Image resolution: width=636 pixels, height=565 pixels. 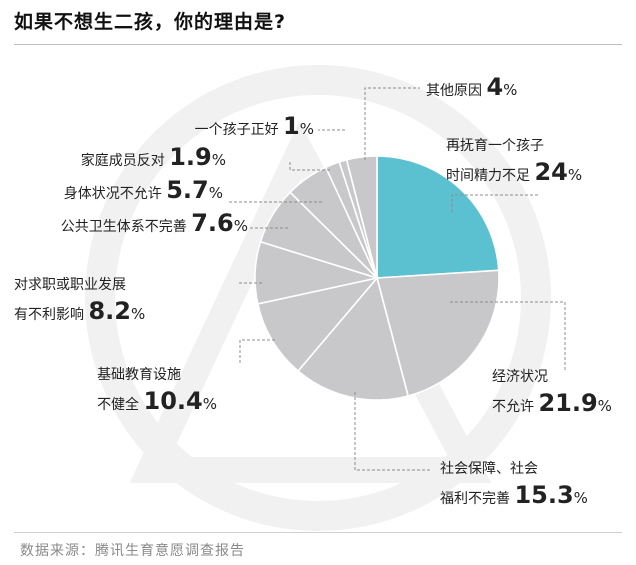 I want to click on slice-label-9: 其他原因 4%, so click(x=471, y=89).